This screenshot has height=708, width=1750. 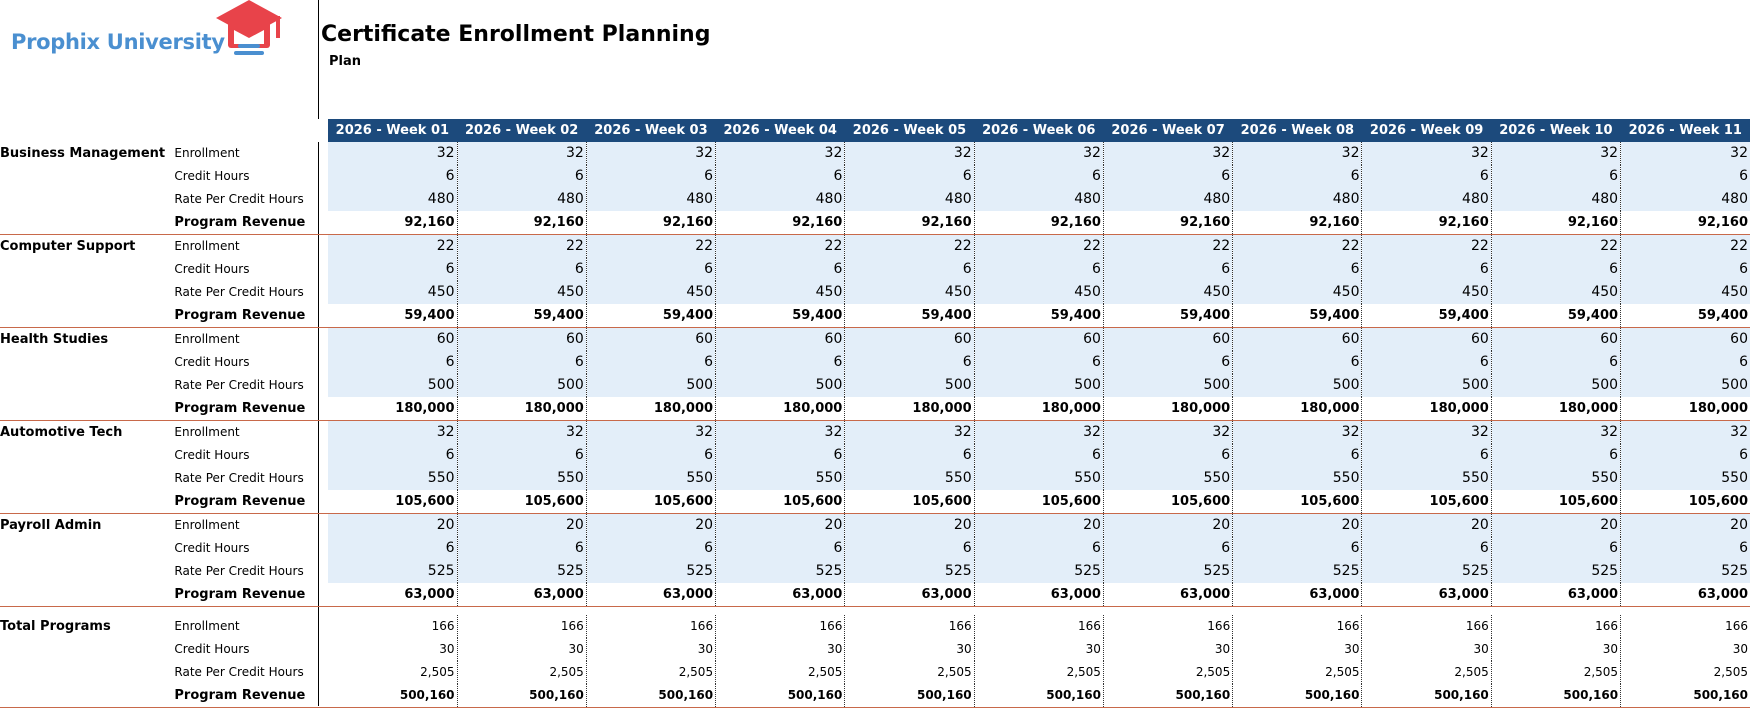 I want to click on week-header: 2026 - Week 03, so click(x=651, y=130).